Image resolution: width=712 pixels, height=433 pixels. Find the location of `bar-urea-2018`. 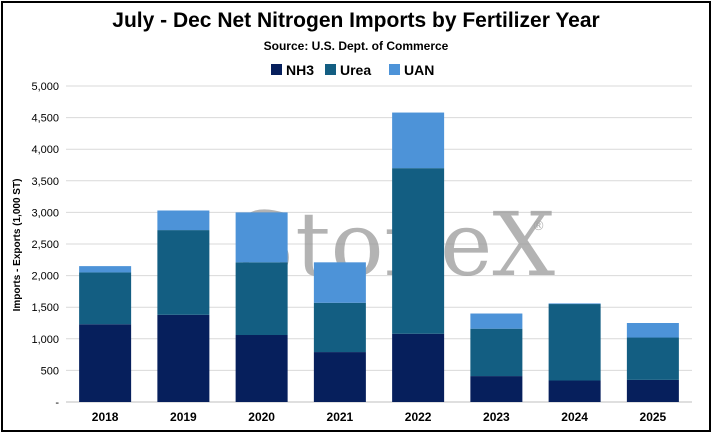

bar-urea-2018 is located at coordinates (105, 298).